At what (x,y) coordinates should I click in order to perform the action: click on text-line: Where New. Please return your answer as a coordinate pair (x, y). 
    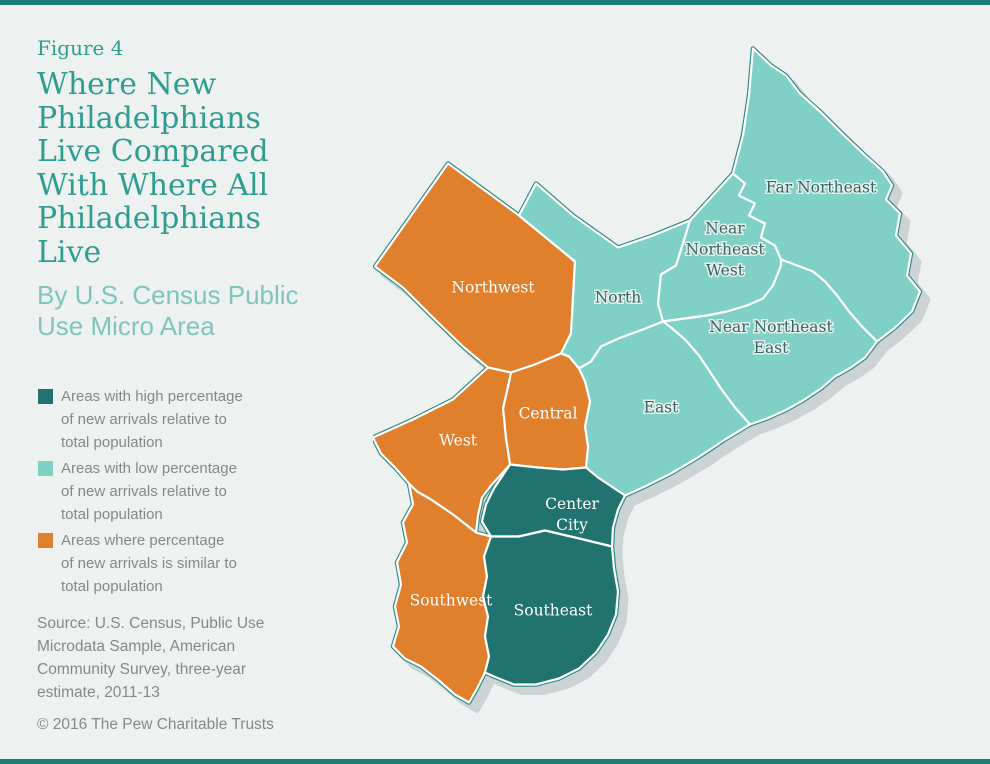
    Looking at the image, I should click on (127, 84).